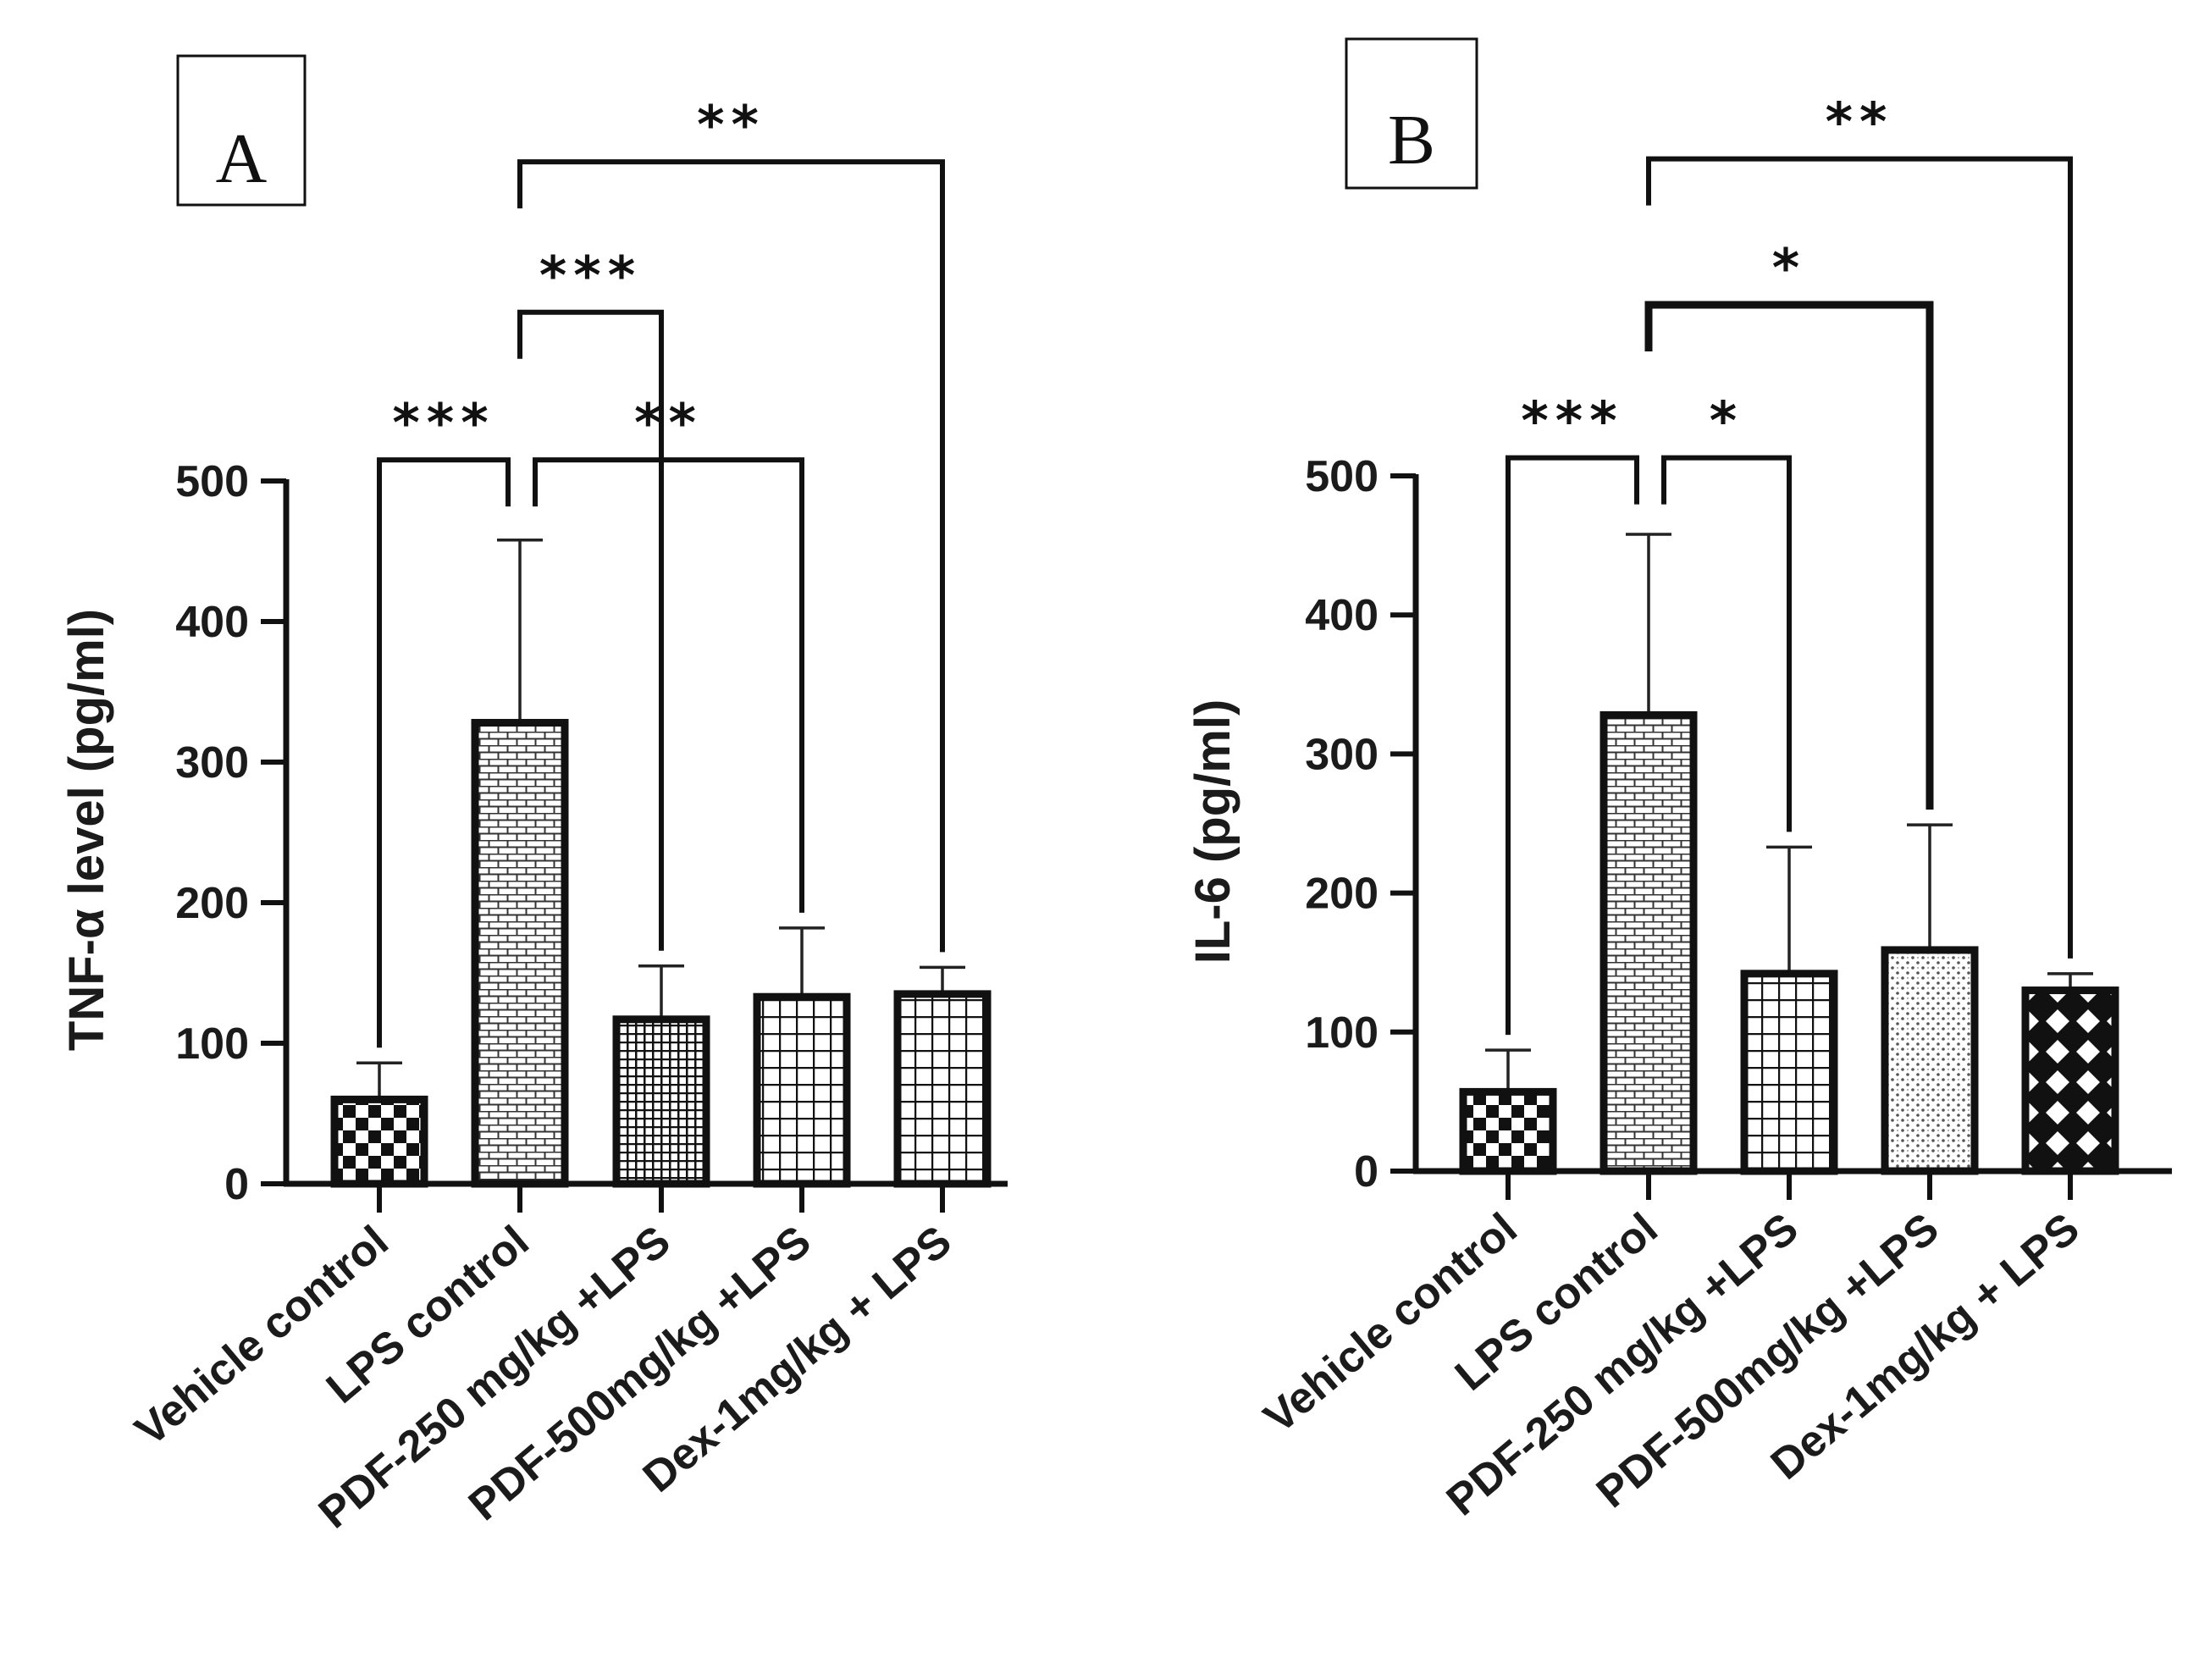 The width and height of the screenshot is (2210, 1680). Describe the element at coordinates (242, 158) in the screenshot. I see `panel-label: A` at that location.